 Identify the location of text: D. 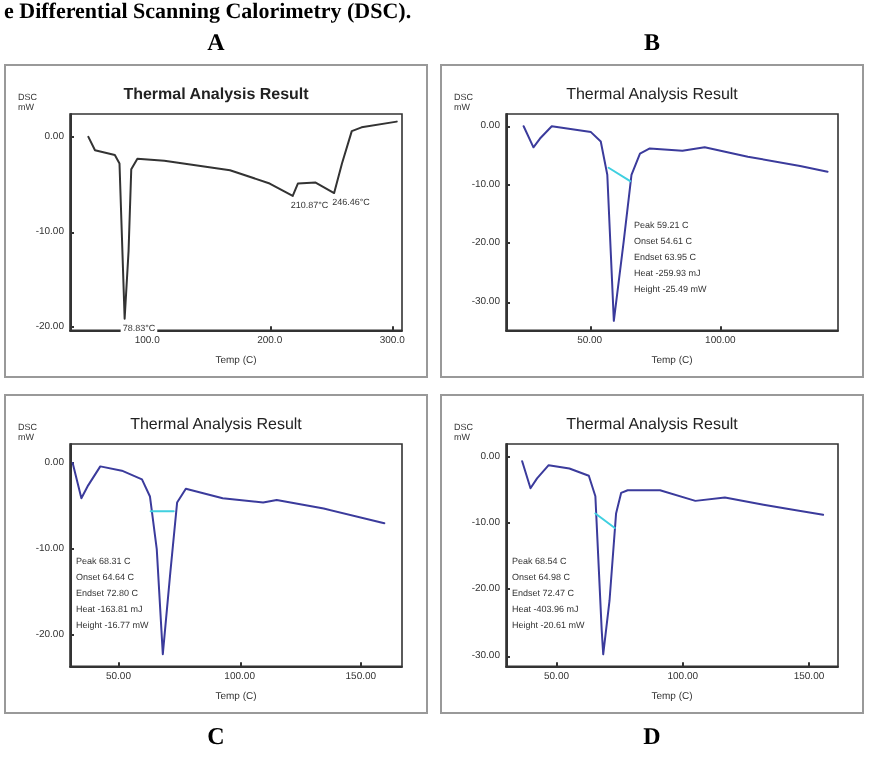
(652, 737).